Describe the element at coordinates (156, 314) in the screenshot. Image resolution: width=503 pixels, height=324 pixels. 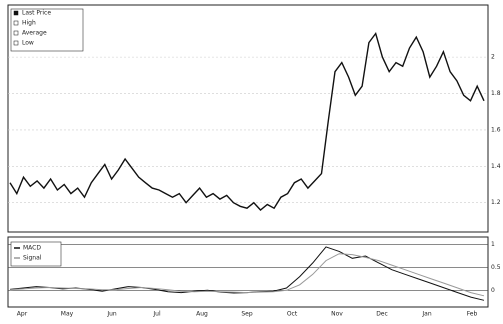
I see `x-tick-label: Jul` at that location.